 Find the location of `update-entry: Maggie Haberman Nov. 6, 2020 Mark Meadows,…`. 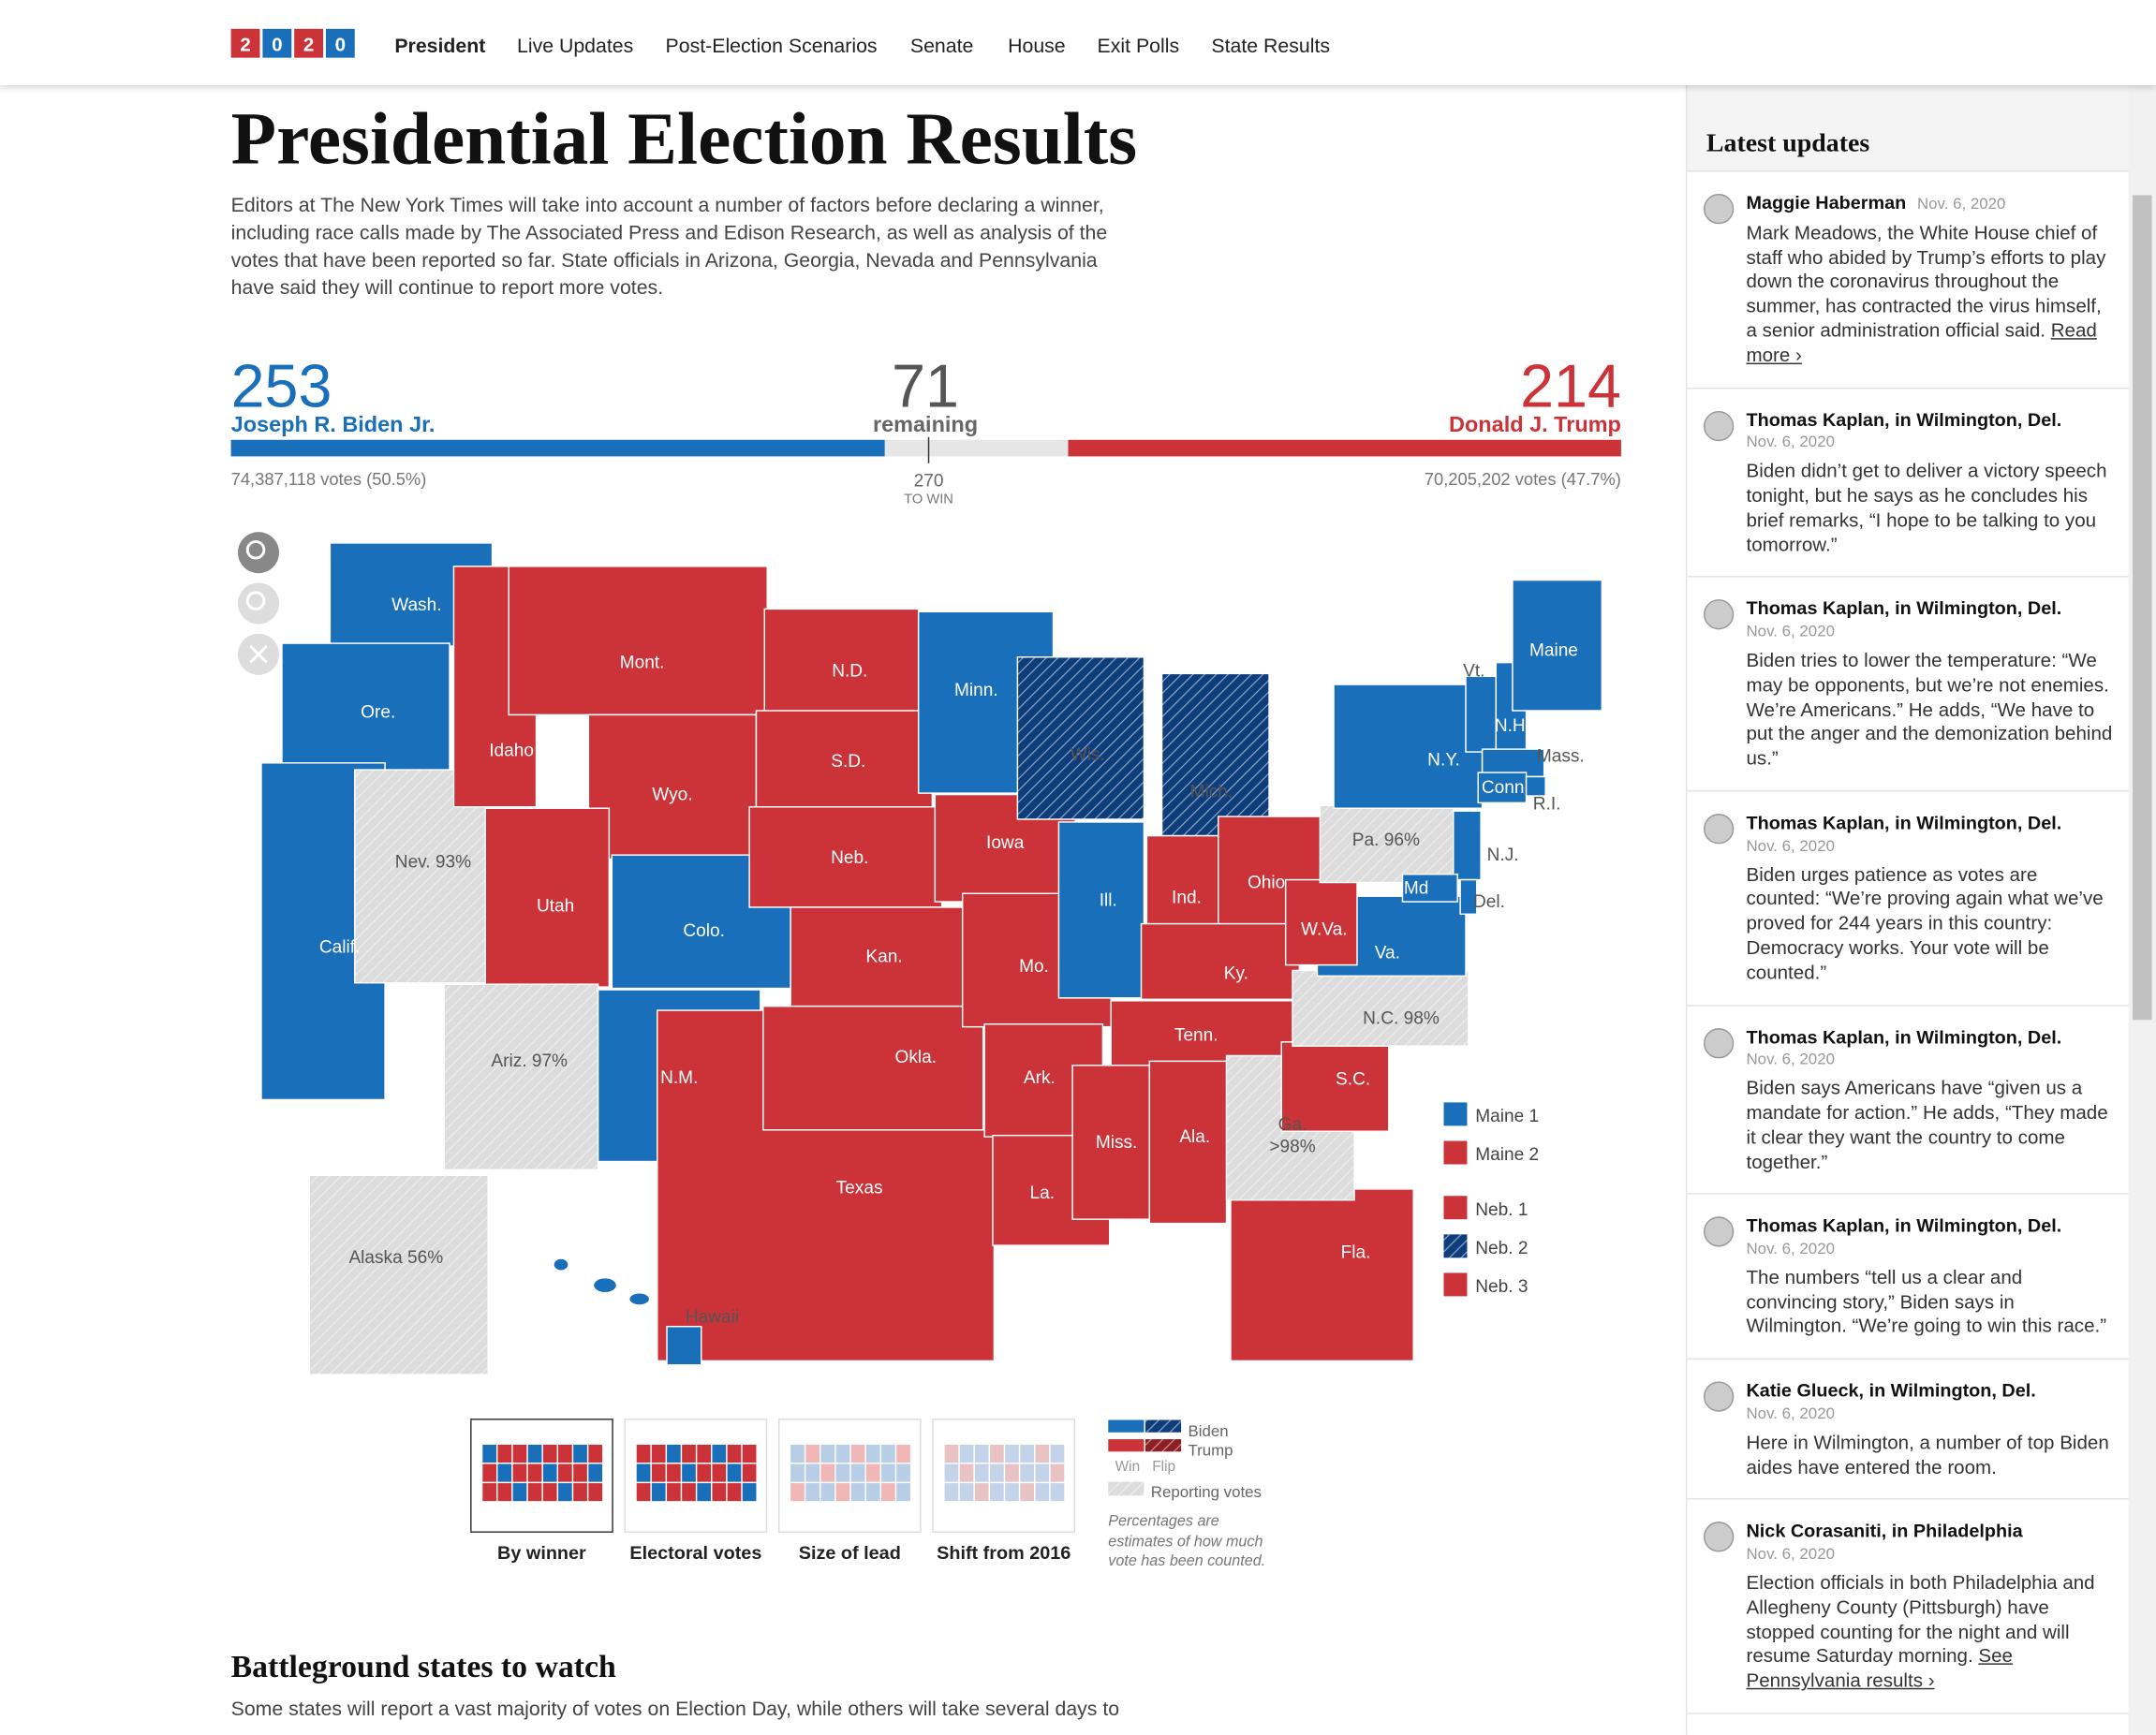

update-entry: Maggie Haberman Nov. 6, 2020 Mark Meadows,… is located at coordinates (1909, 280).